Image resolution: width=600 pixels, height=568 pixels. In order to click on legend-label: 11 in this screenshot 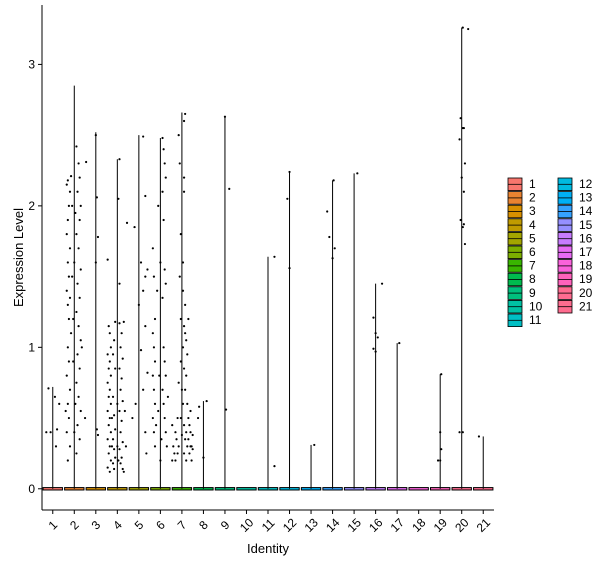, I will do `click(535, 320)`.